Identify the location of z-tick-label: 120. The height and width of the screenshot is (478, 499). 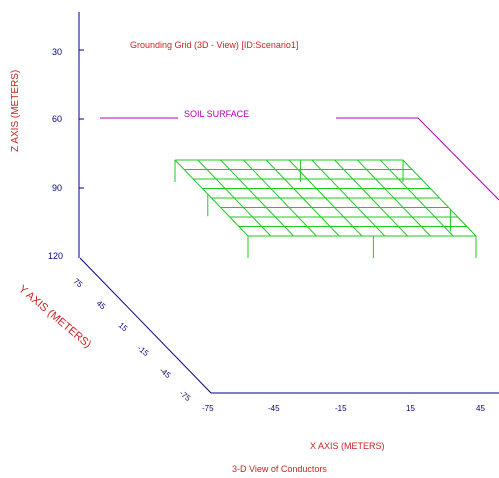
(55, 256).